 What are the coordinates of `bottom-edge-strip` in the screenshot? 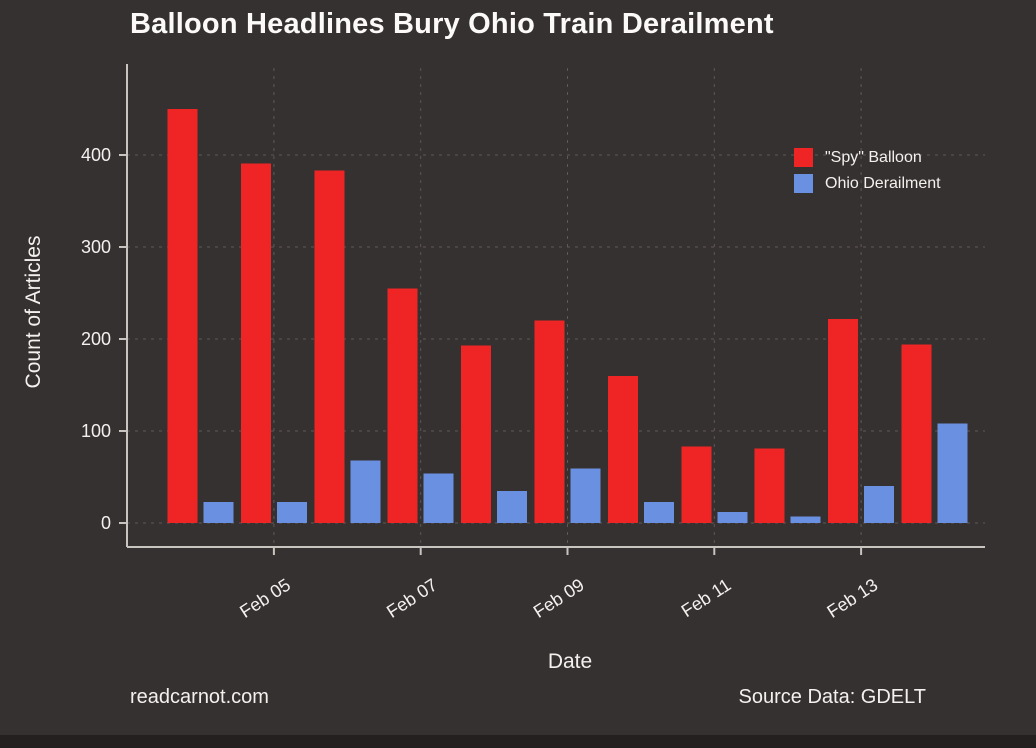 It's located at (518, 741).